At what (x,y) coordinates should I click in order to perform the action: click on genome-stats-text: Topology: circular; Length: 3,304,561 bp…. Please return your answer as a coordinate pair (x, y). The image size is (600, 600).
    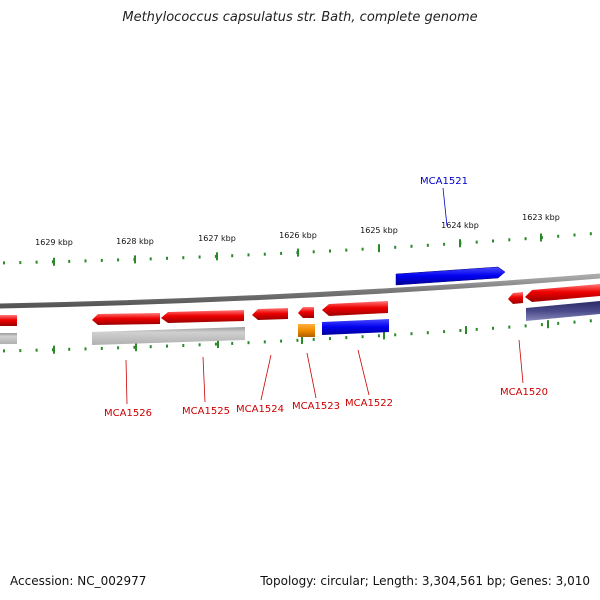
    Looking at the image, I should click on (425, 581).